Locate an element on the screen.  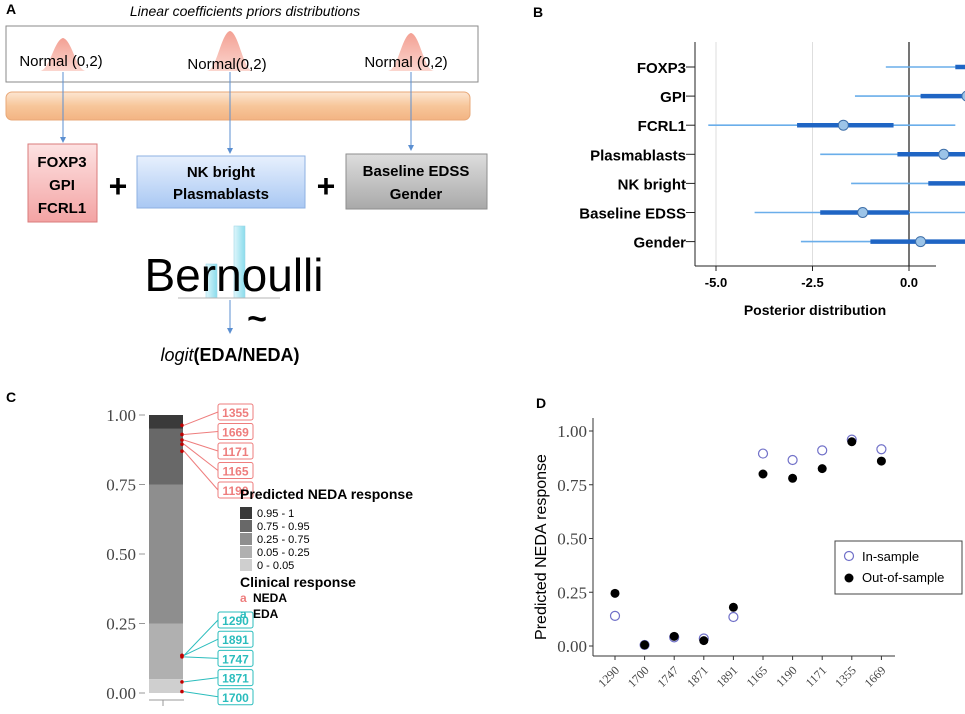
neda-patient-label-1190: 1190 is located at coordinates (235, 491).